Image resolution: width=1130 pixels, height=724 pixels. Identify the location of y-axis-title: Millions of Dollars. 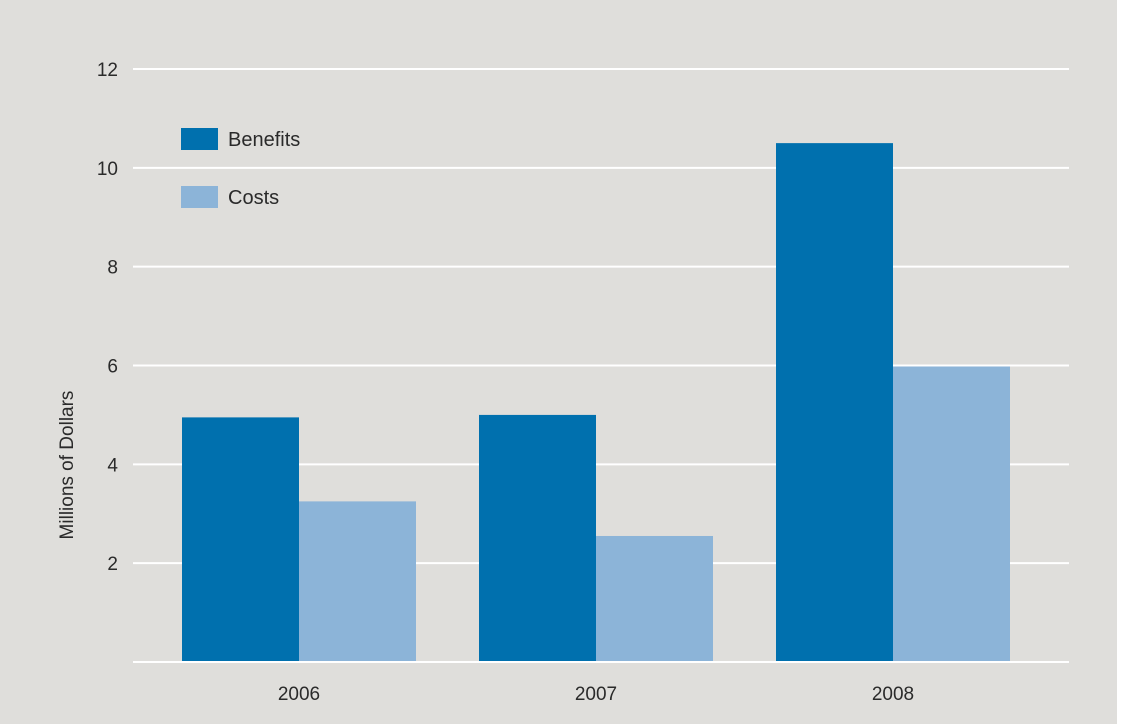
(67, 465).